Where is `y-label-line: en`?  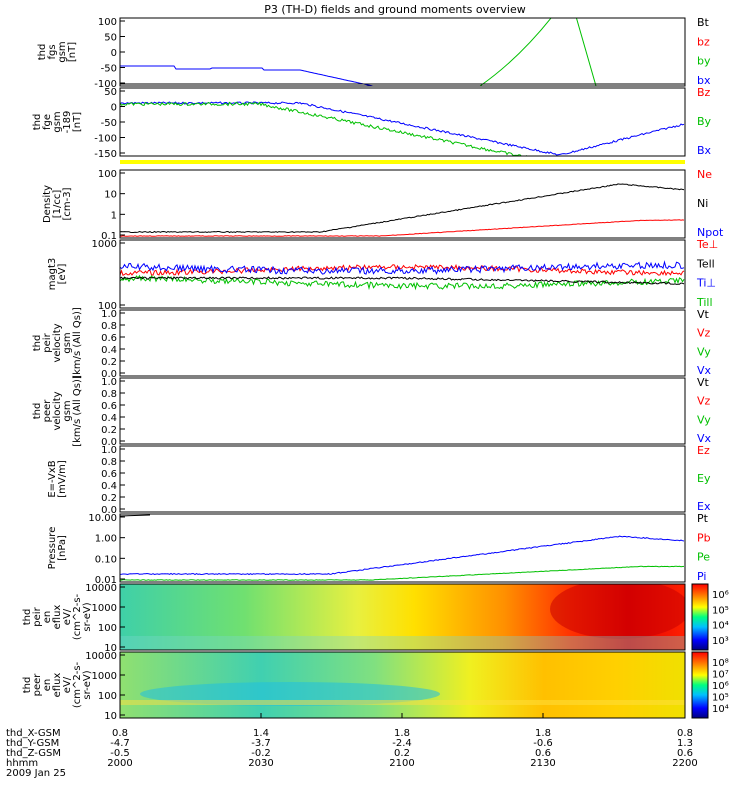 y-label-line: en is located at coordinates (47, 617).